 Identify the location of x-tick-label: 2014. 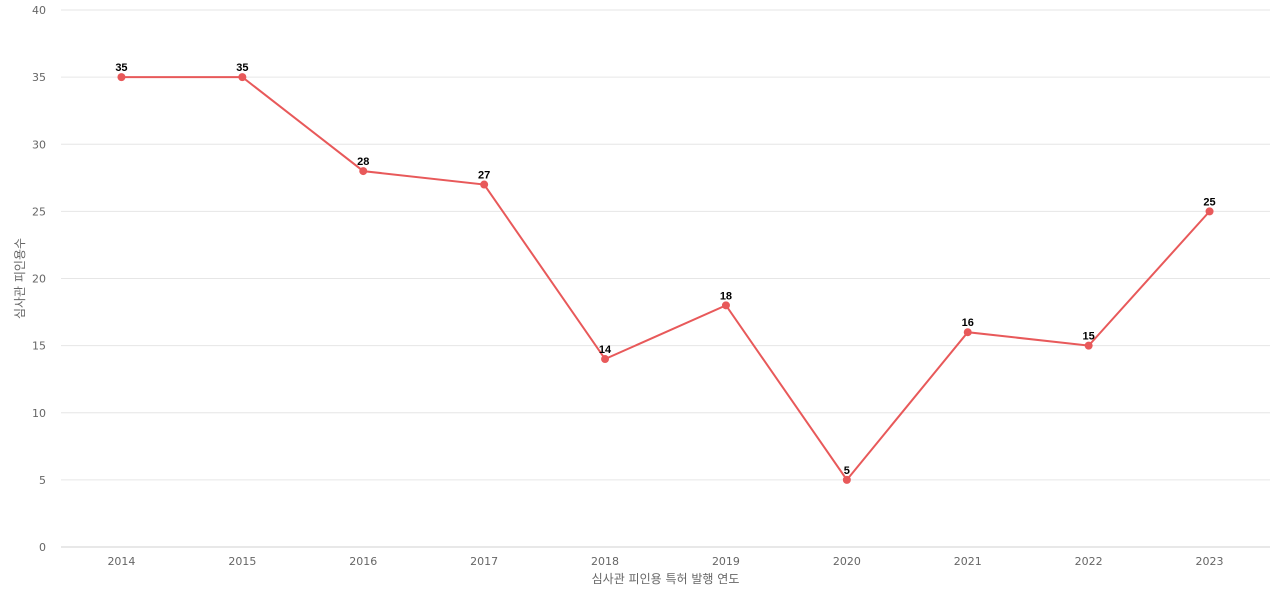
(121, 561).